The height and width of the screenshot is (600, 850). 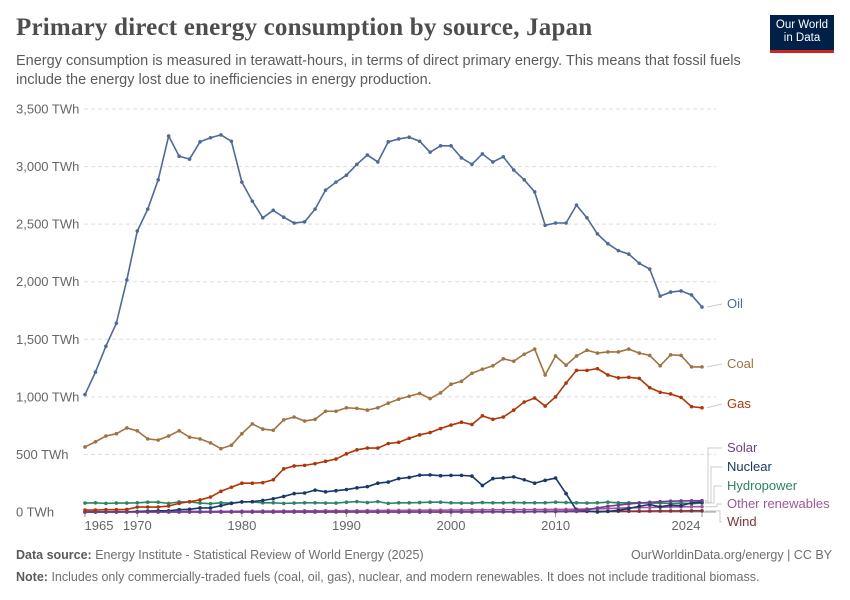 I want to click on x-tick-label: 2010, so click(x=555, y=525).